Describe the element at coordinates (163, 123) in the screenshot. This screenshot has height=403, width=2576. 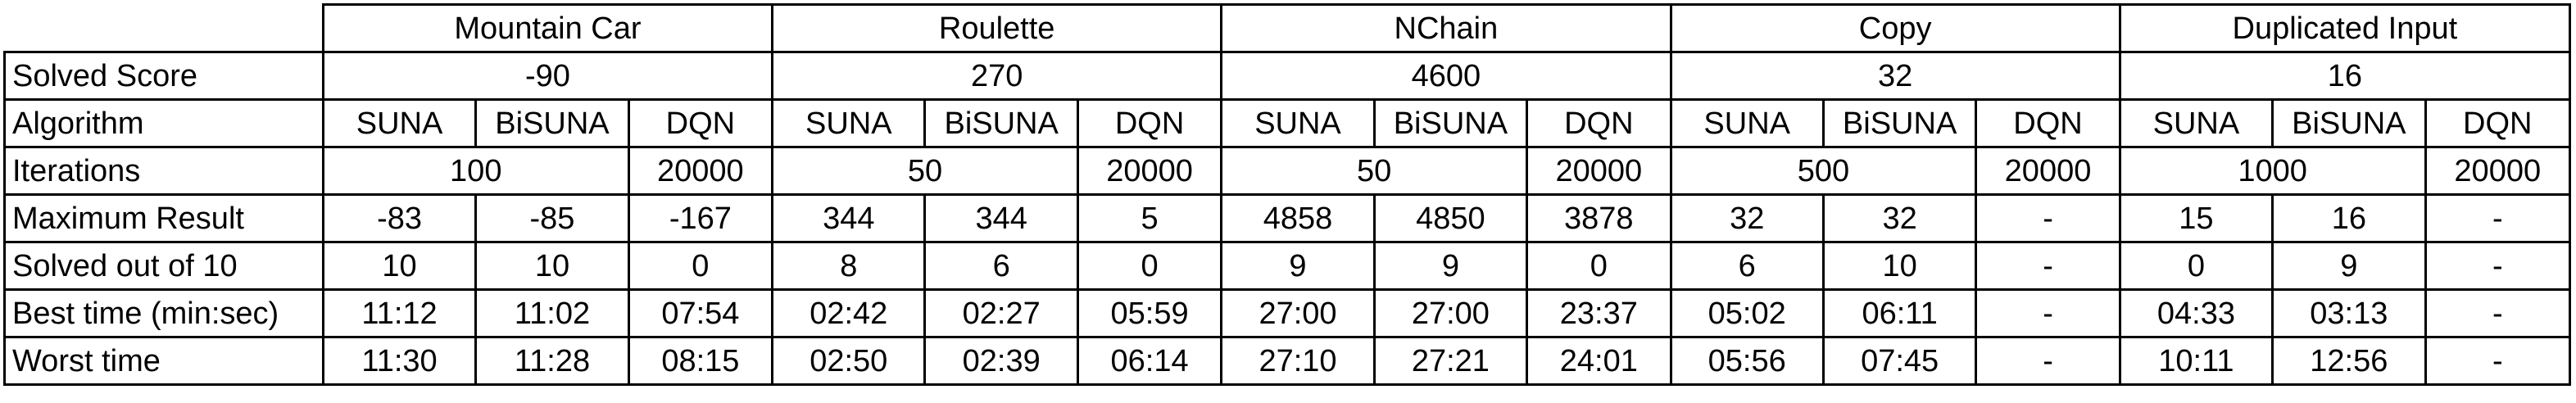
I see `row-label-algorithm: Algorithm` at that location.